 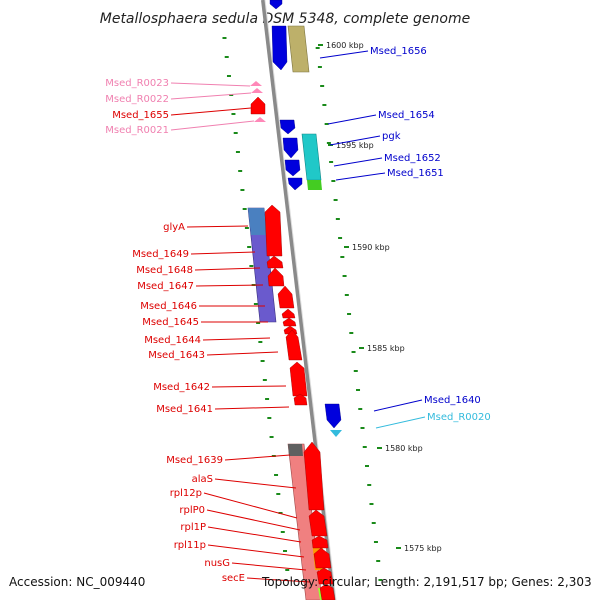 I want to click on gene-label: Msed_1641, so click(x=184, y=409).